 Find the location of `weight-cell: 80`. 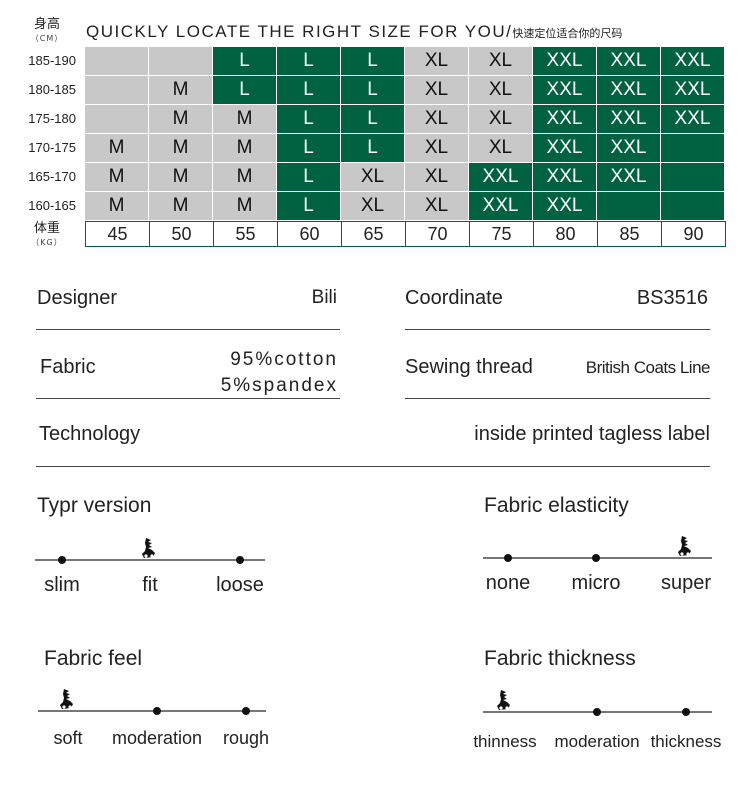

weight-cell: 80 is located at coordinates (565, 234).